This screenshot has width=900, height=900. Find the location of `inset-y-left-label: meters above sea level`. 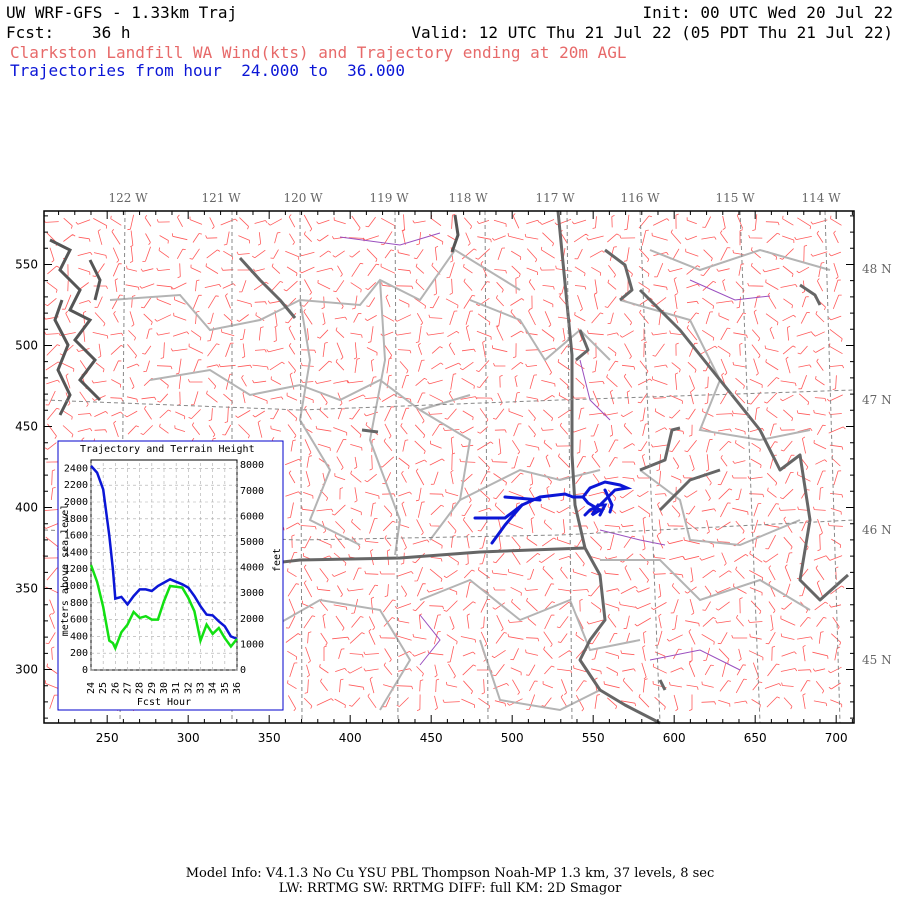

inset-y-left-label: meters above sea level is located at coordinates (65, 570).